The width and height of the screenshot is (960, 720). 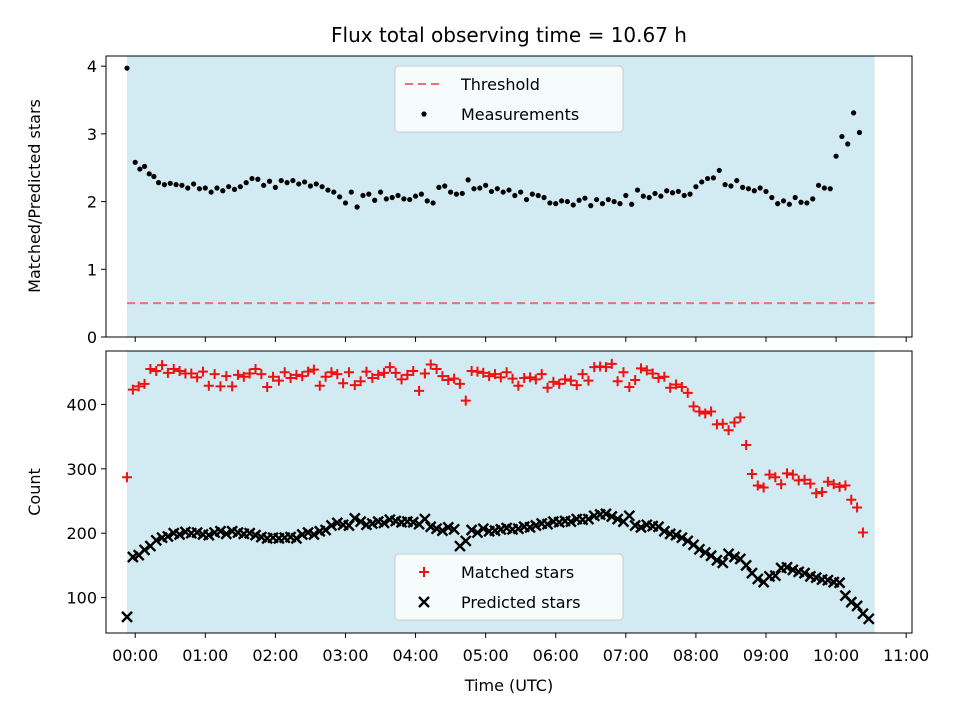 What do you see at coordinates (92, 269) in the screenshot?
I see `y-tick-label: 1` at bounding box center [92, 269].